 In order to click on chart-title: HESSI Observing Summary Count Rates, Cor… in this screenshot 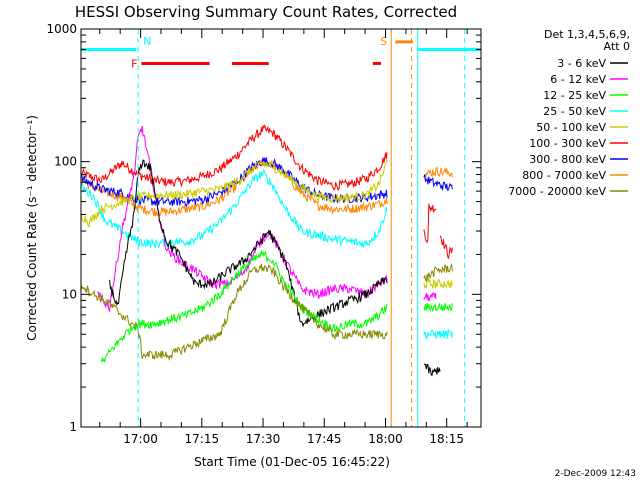, I will do `click(266, 12)`.